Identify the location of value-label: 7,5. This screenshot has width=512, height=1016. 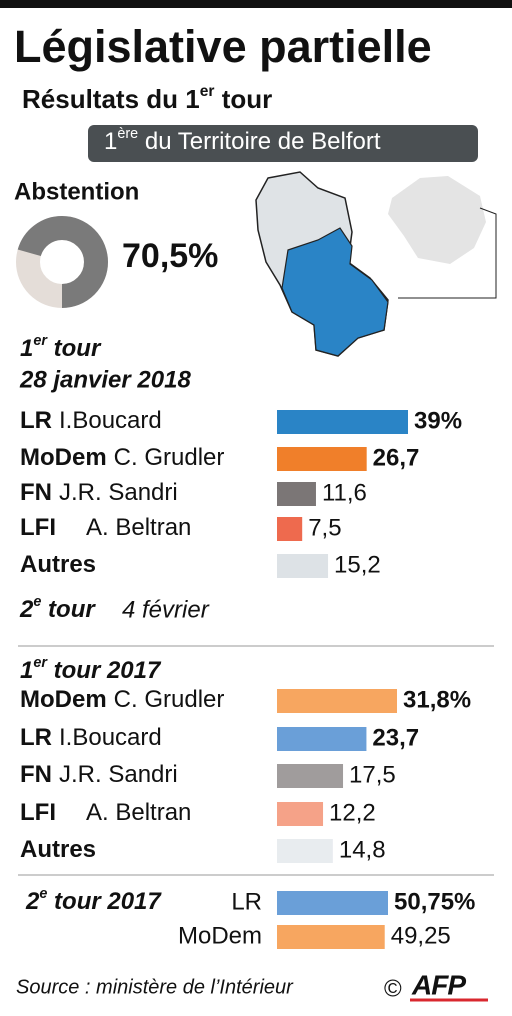
(324, 527).